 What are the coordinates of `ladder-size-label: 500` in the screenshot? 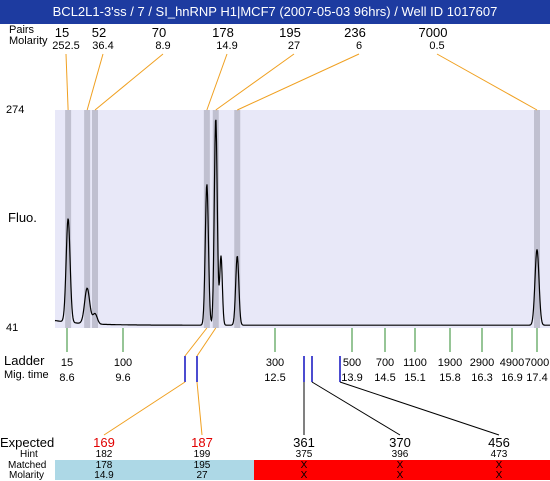 It's located at (352, 363).